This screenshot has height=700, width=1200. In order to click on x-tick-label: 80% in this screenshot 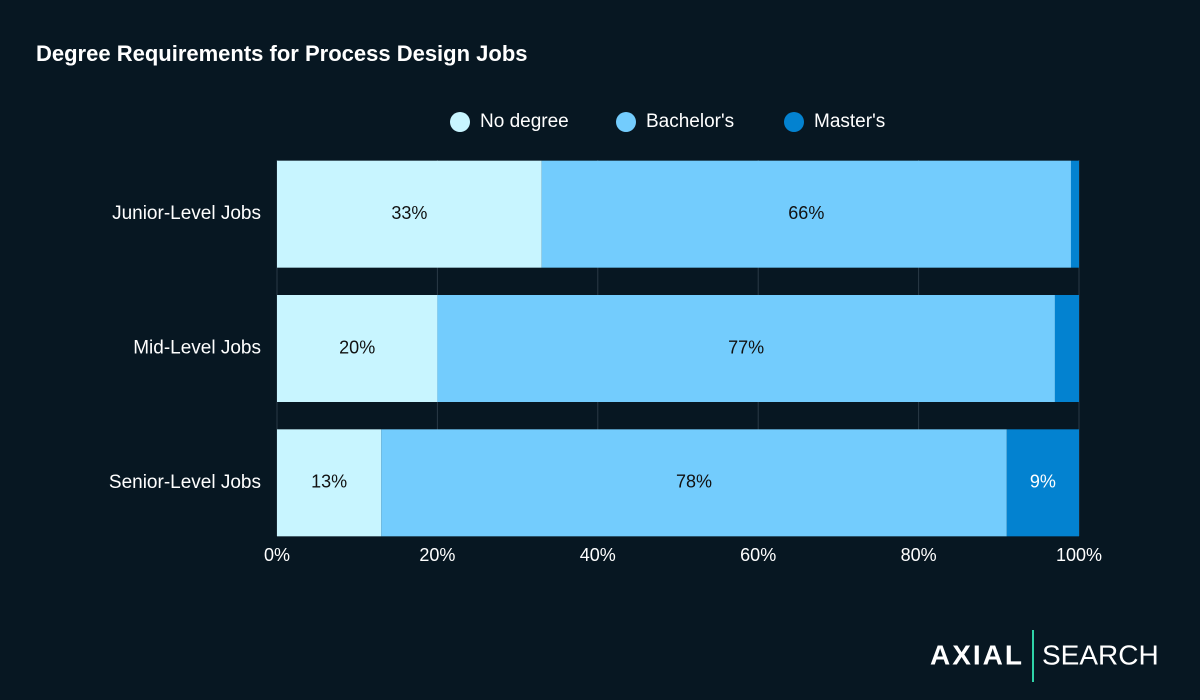, I will do `click(919, 555)`.